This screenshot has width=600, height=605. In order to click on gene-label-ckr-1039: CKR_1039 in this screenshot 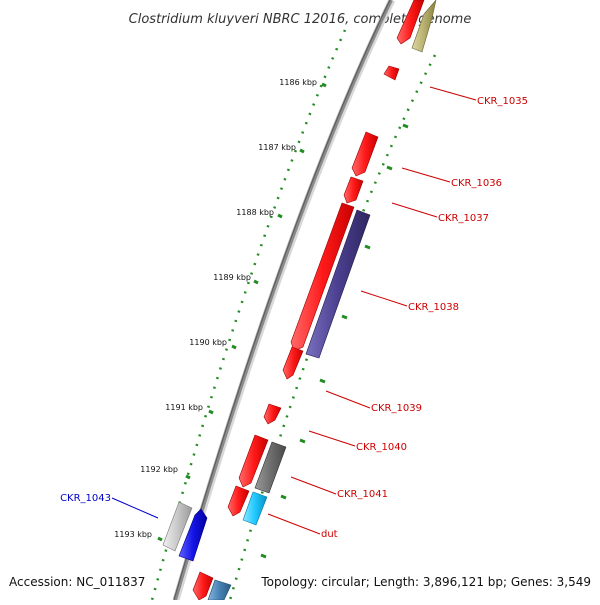, I will do `click(396, 408)`.